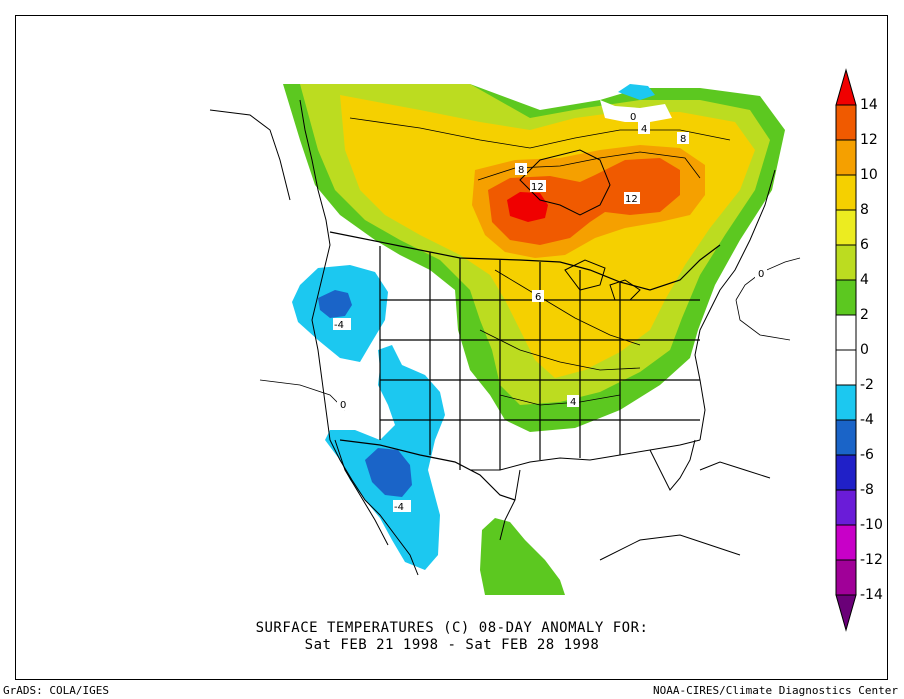  What do you see at coordinates (864, 350) in the screenshot?
I see `colorbar-label: 0` at bounding box center [864, 350].